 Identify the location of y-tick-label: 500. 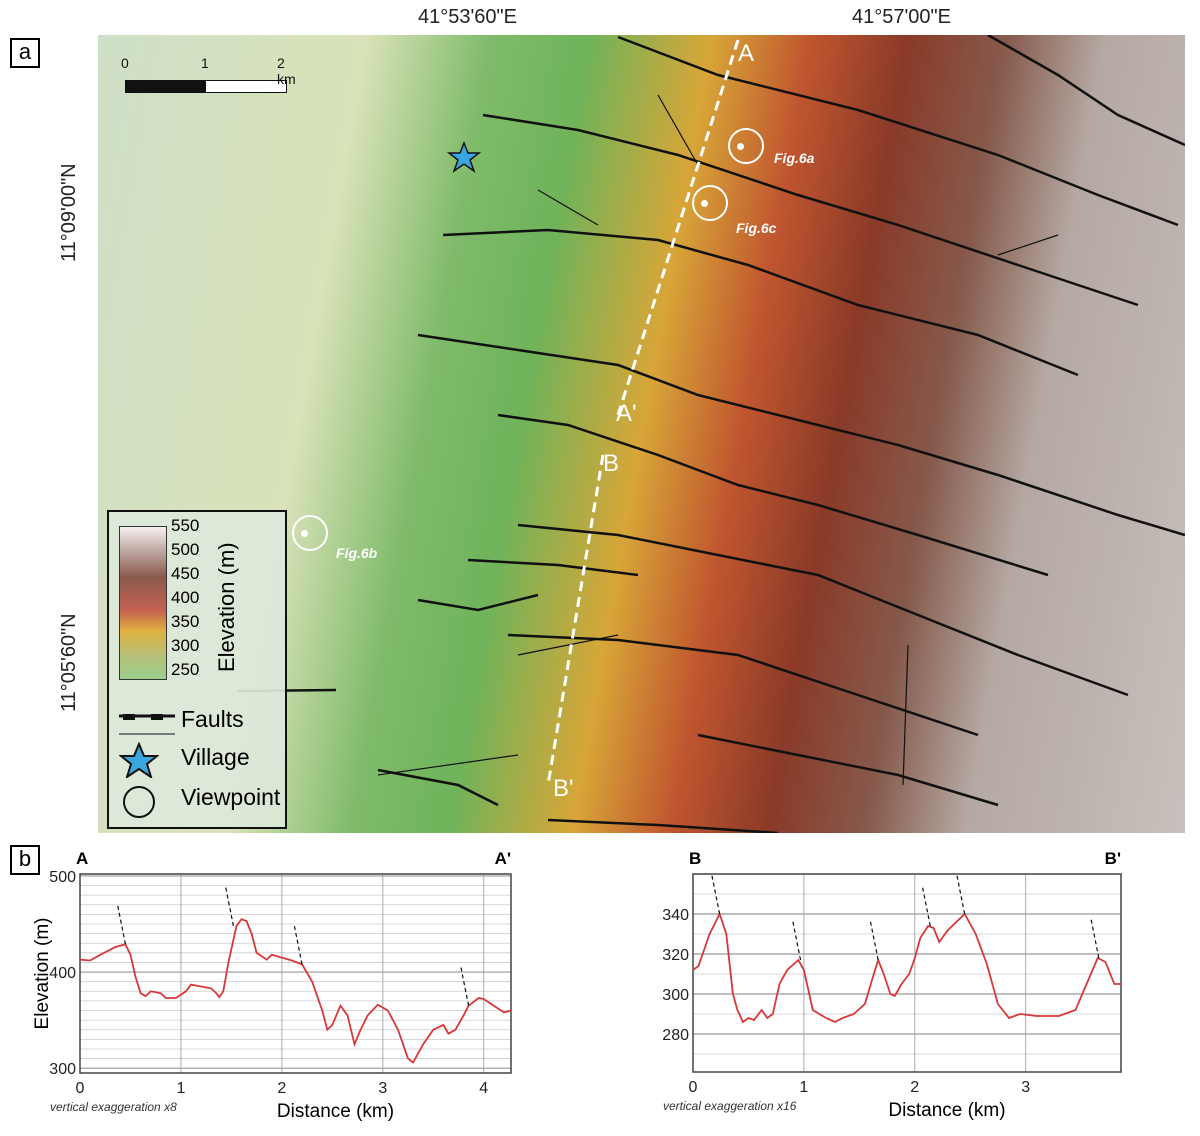
(62, 877).